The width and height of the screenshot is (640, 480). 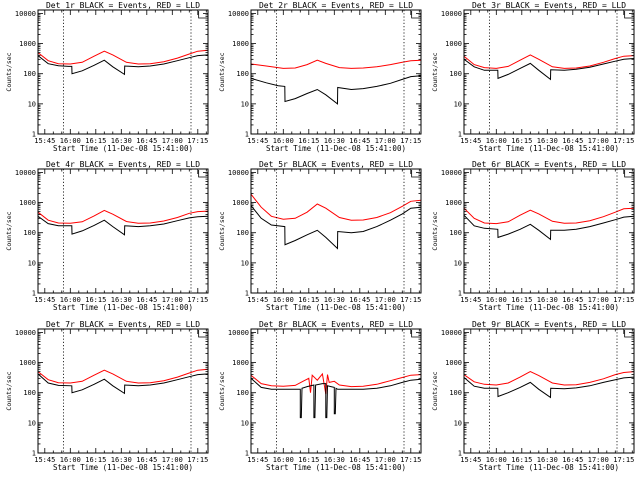 I want to click on panel-title: Det 5r BLACK = Events, RED = LLD, so click(x=336, y=164).